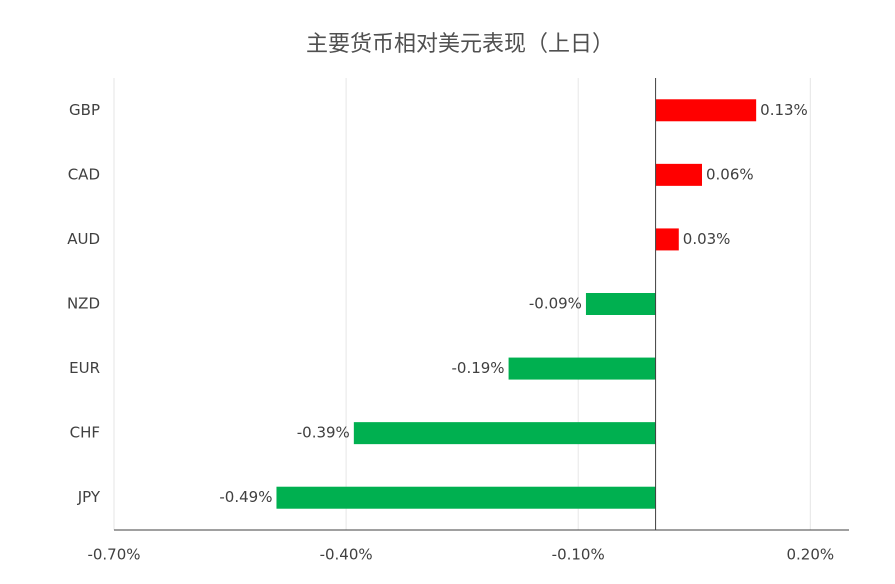 This screenshot has height=584, width=895. What do you see at coordinates (578, 555) in the screenshot?
I see `x-tick-label: -0.10%` at bounding box center [578, 555].